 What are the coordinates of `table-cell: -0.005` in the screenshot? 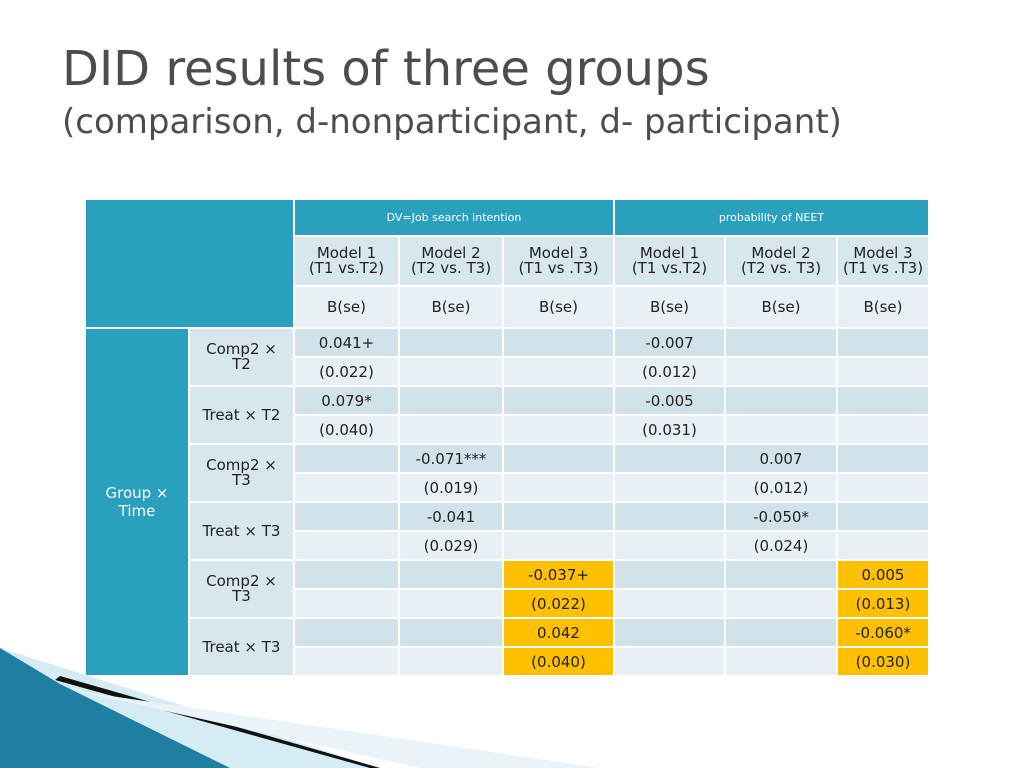 It's located at (669, 400).